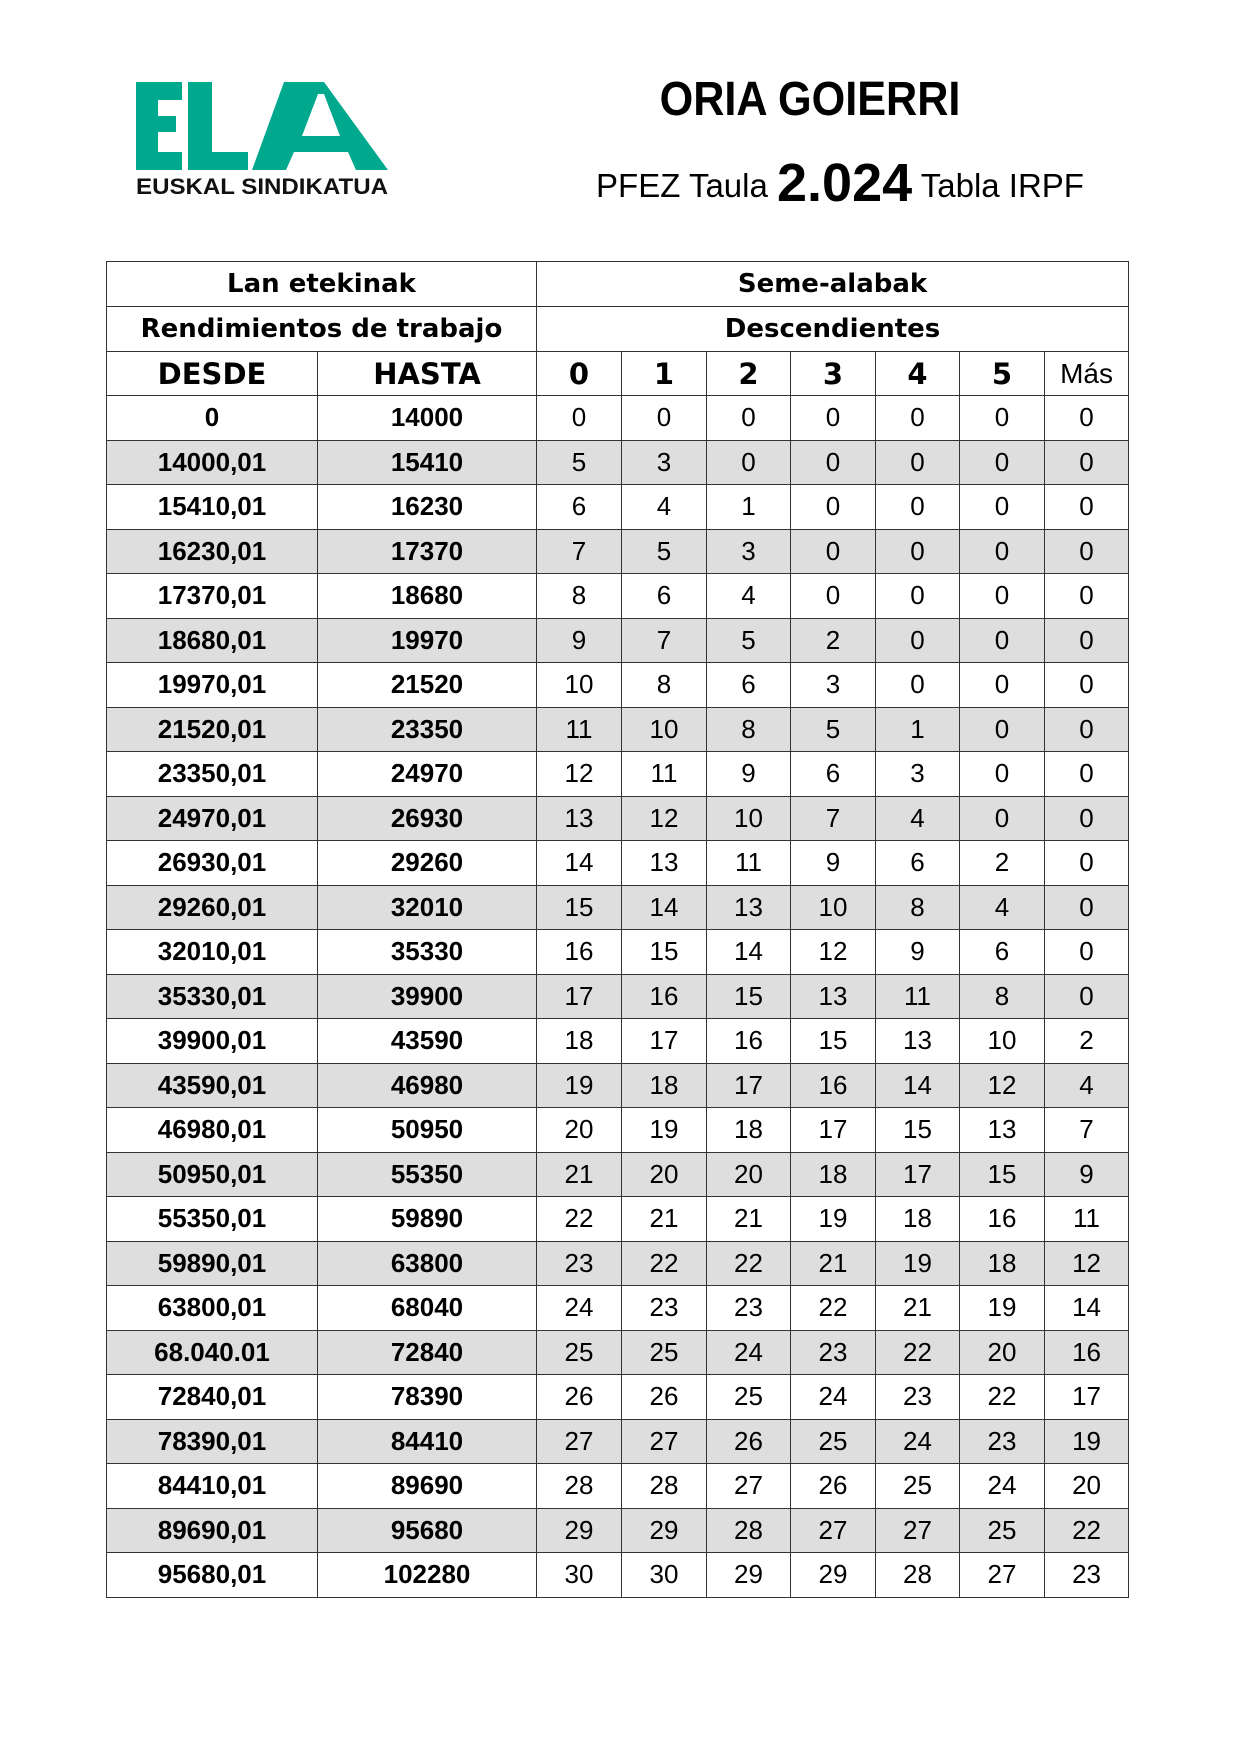  Describe the element at coordinates (1002, 1486) in the screenshot. I see `cell-descendientes: 24` at that location.